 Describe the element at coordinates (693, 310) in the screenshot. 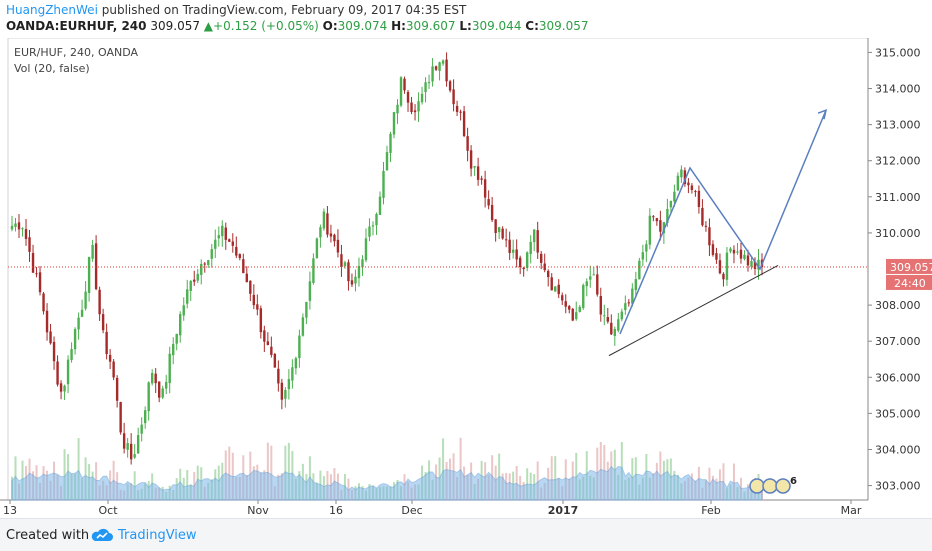

I see `support-trendline` at that location.